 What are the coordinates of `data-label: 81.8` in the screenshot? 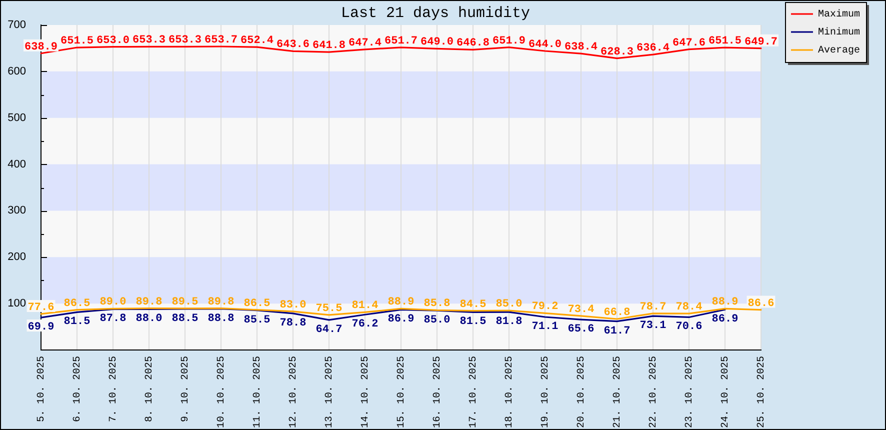 It's located at (509, 322).